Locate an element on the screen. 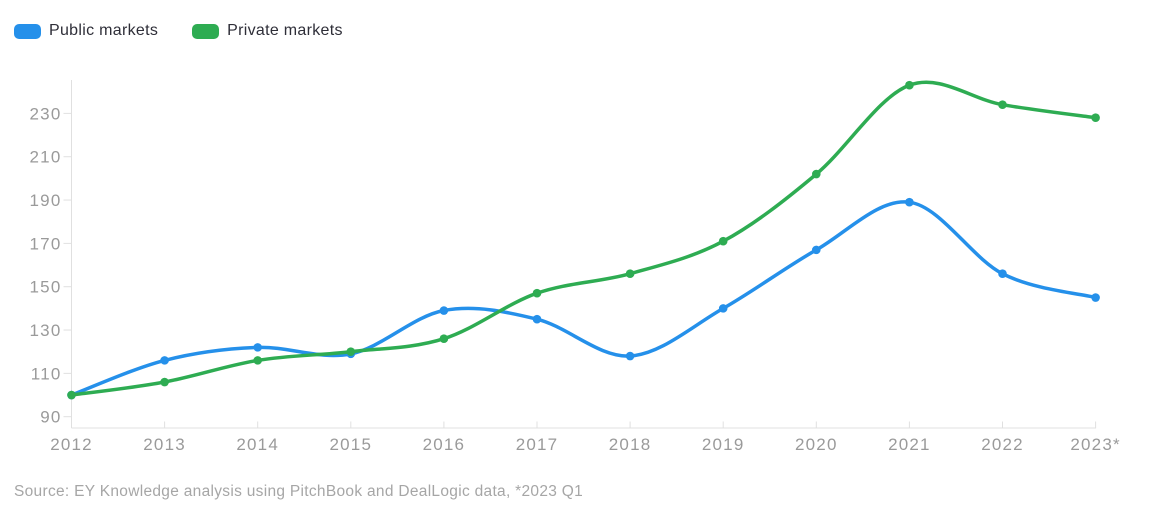 The image size is (1153, 510). x-tick-label: 2017 is located at coordinates (537, 444).